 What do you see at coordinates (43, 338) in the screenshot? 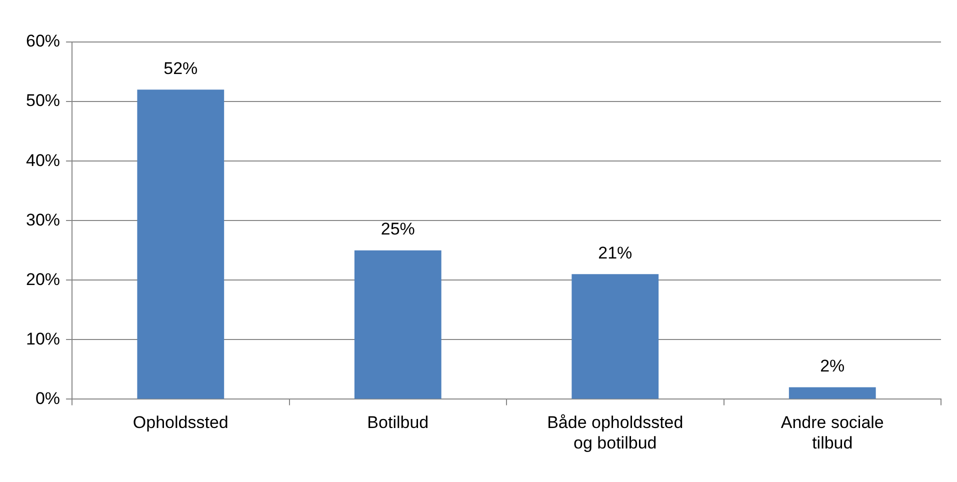
I see `y-tick-label: 10%` at bounding box center [43, 338].